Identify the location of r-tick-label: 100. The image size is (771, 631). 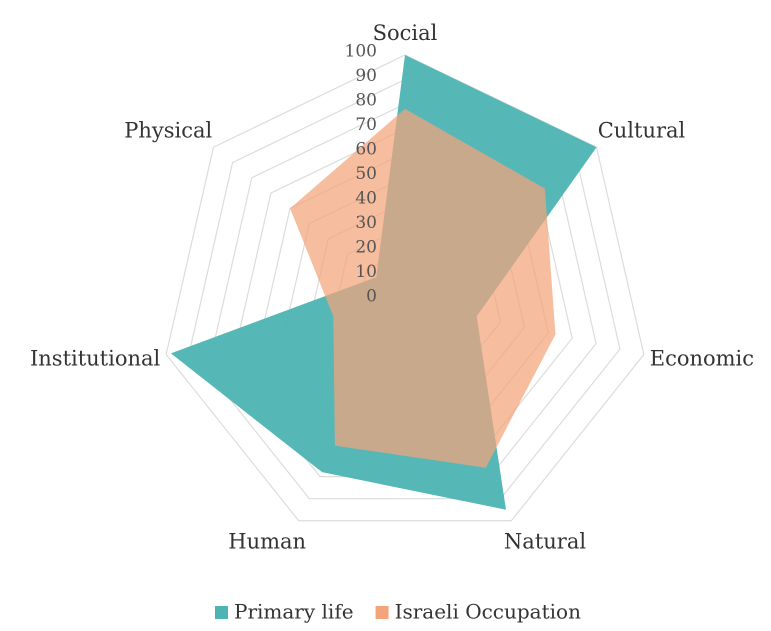
(361, 52).